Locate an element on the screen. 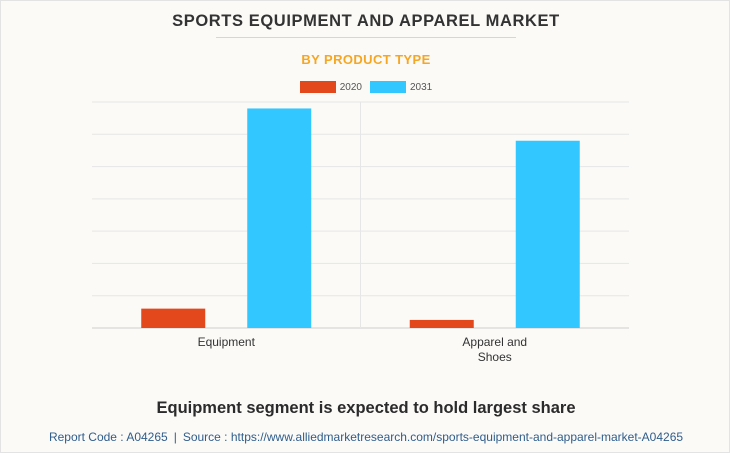 The height and width of the screenshot is (453, 730). legend: 2020 2031 is located at coordinates (365, 87).